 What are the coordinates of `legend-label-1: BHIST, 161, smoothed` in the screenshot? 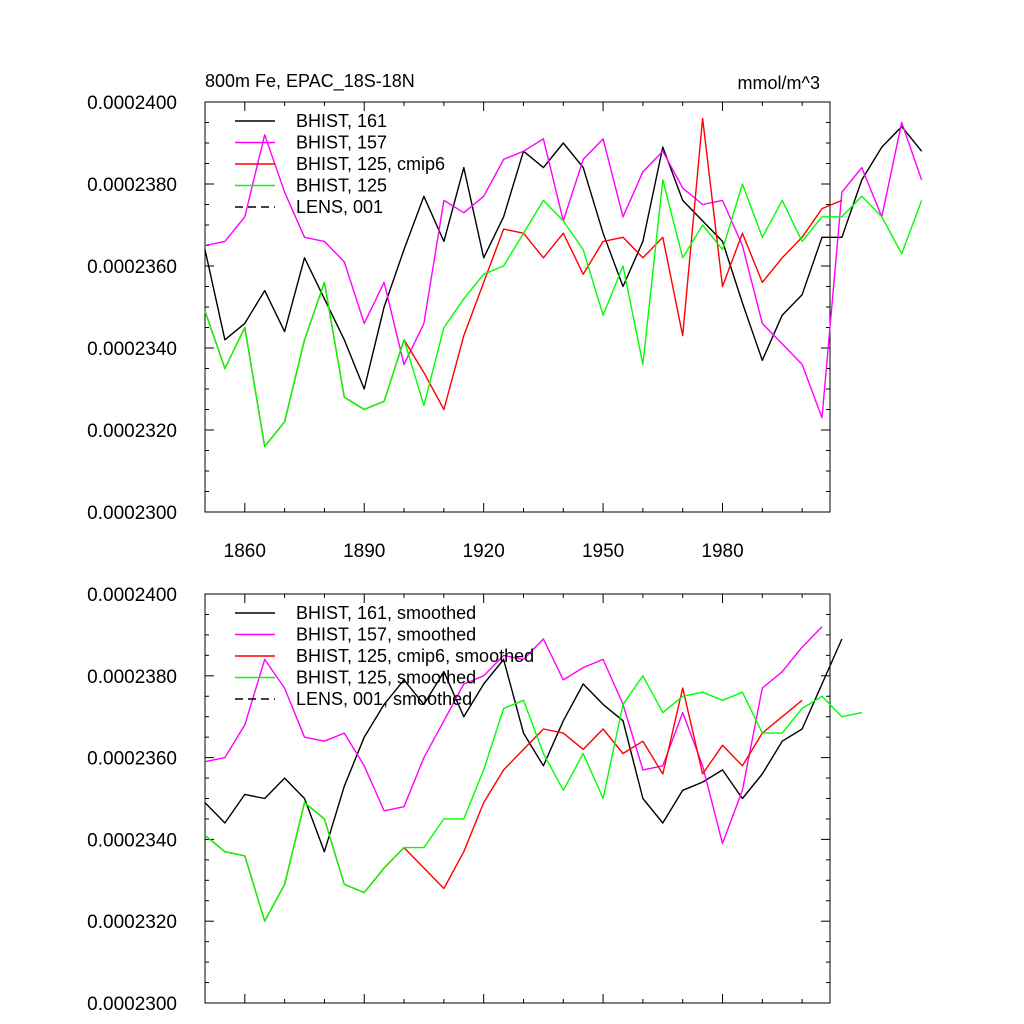 It's located at (386, 613).